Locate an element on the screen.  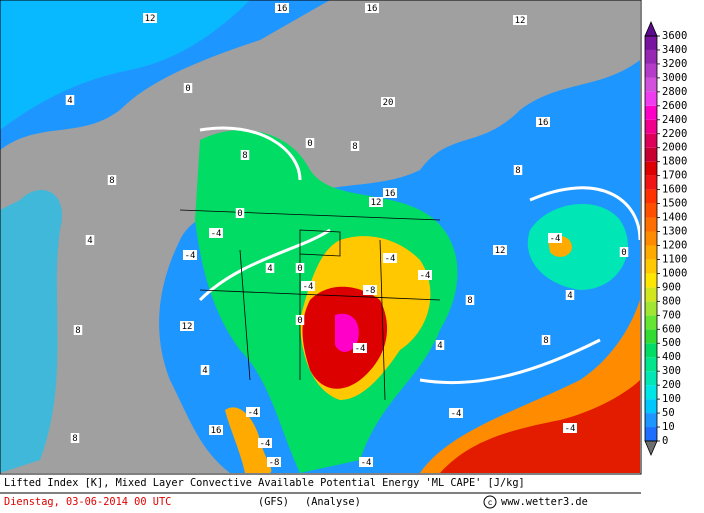
colorbar-label: 800 is located at coordinates (671, 301).